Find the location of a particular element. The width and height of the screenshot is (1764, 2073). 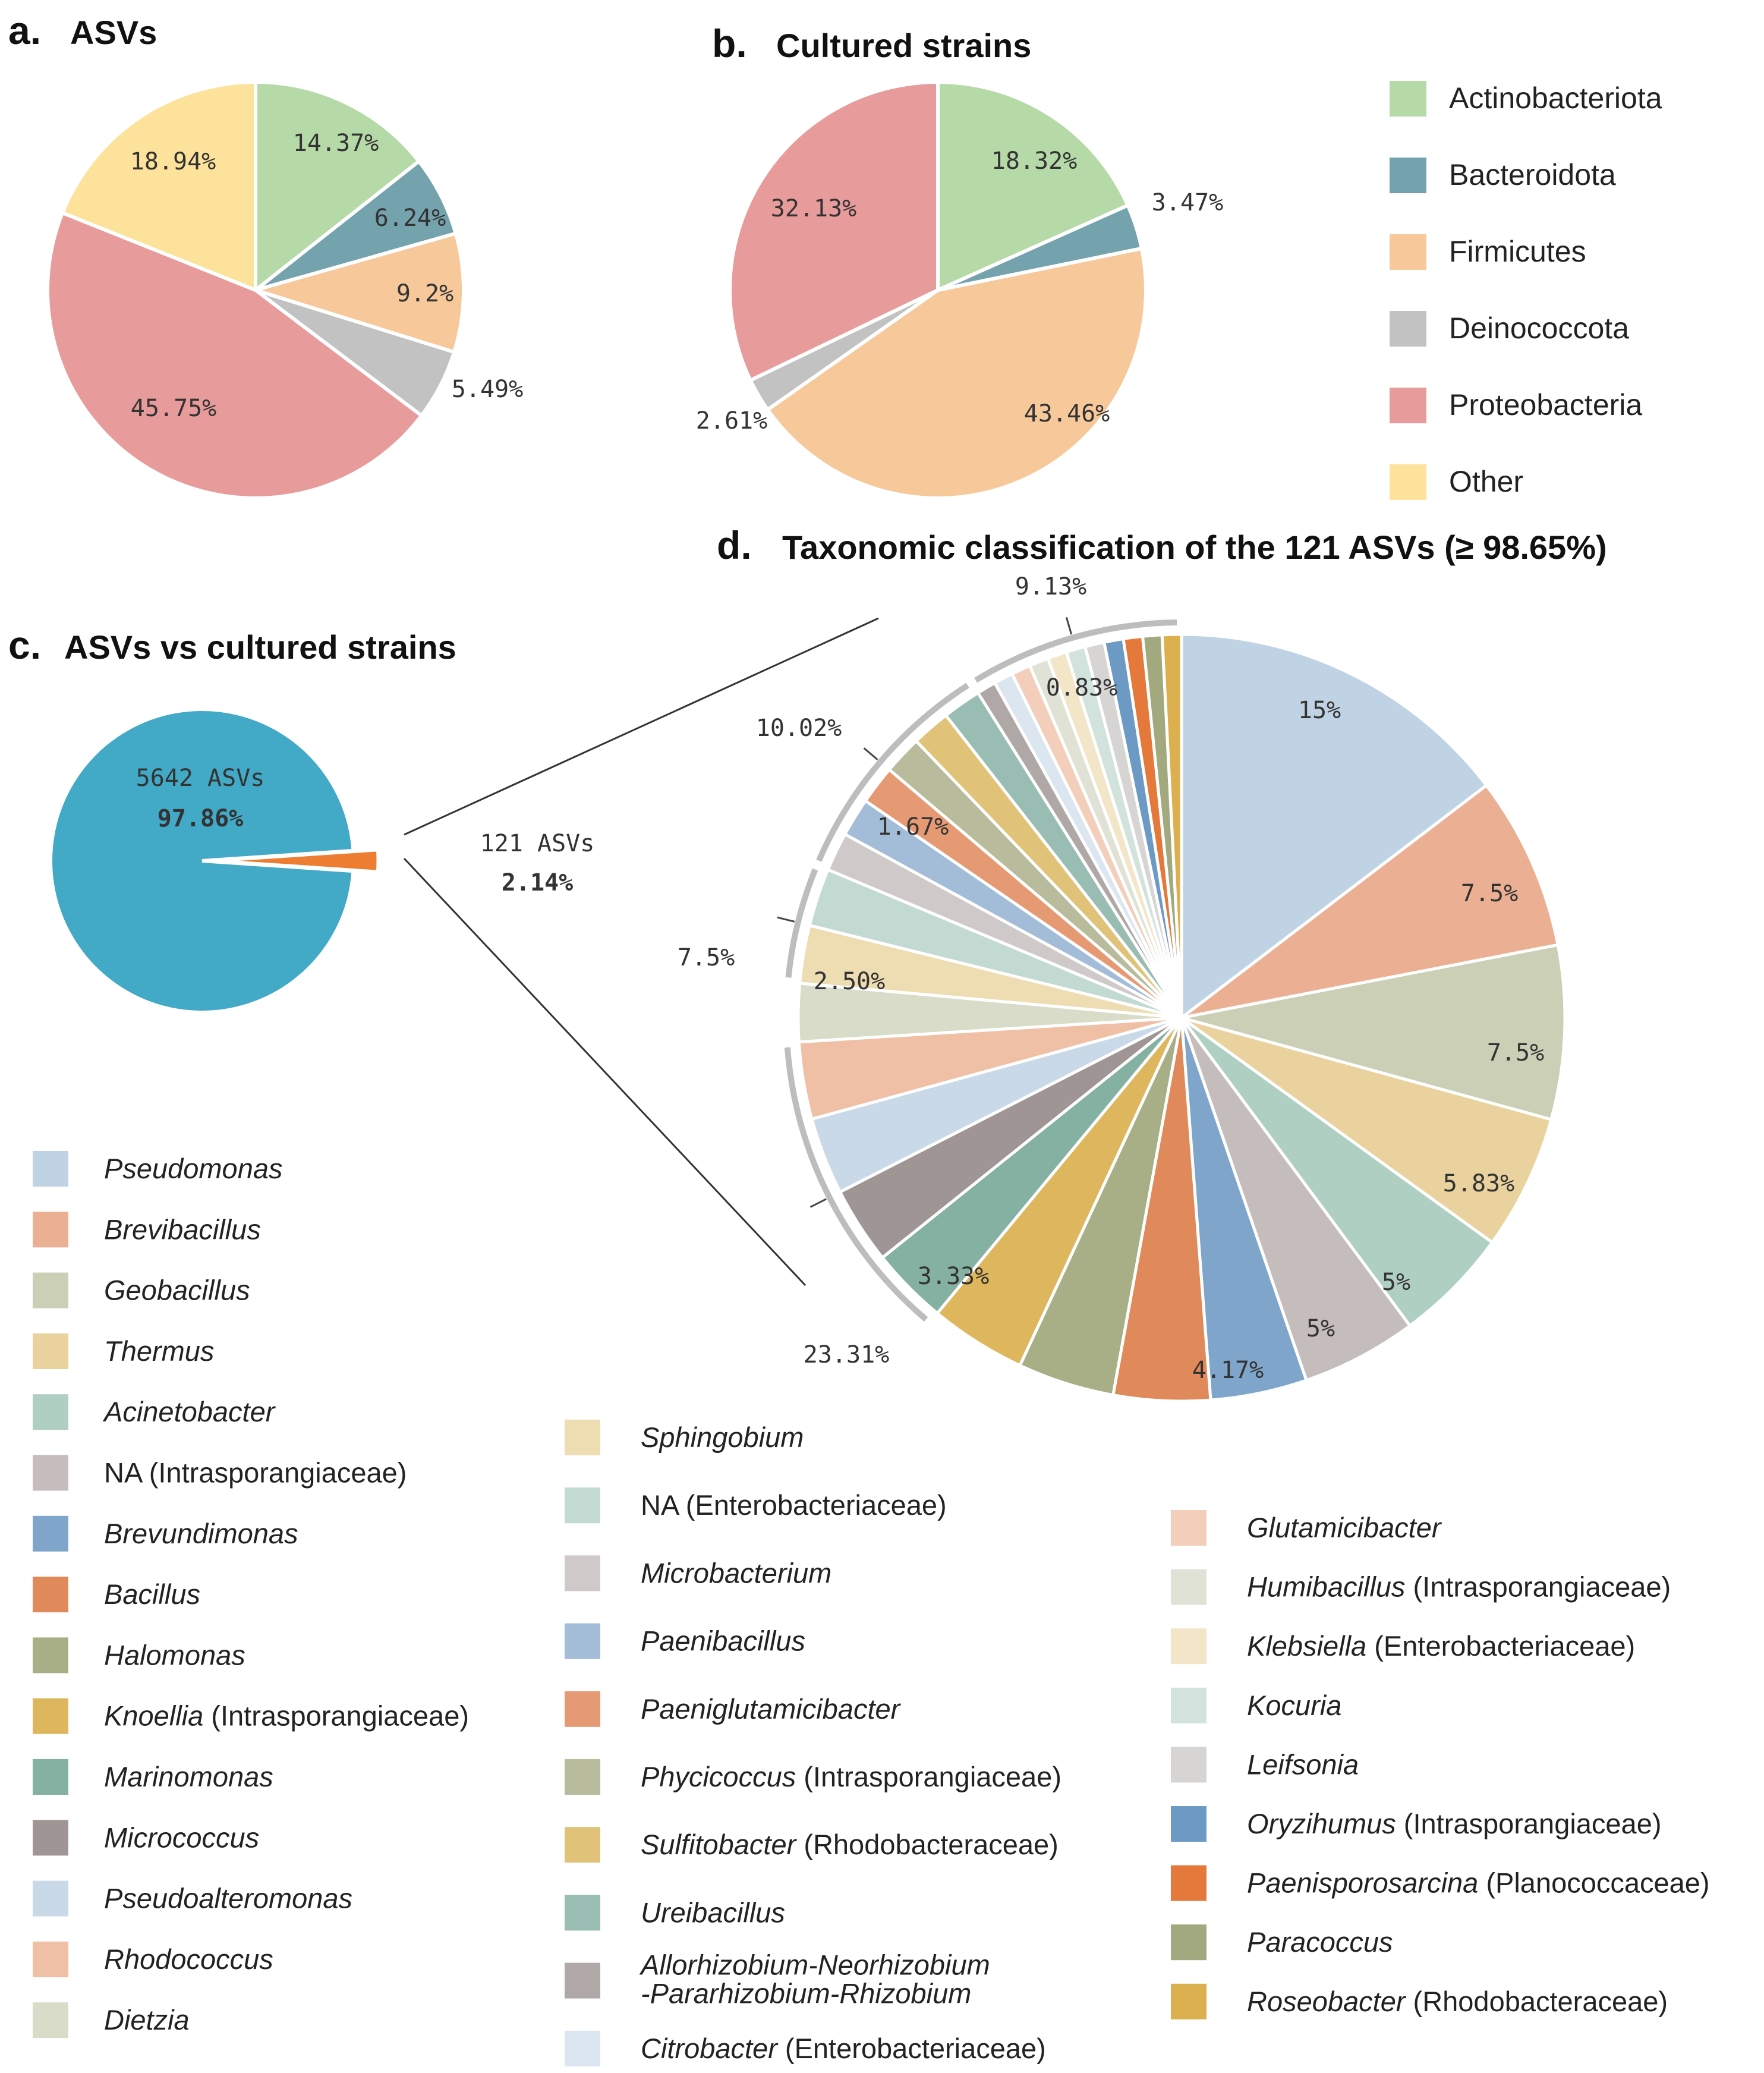

slice-roseobacter is located at coordinates (1171, 826).